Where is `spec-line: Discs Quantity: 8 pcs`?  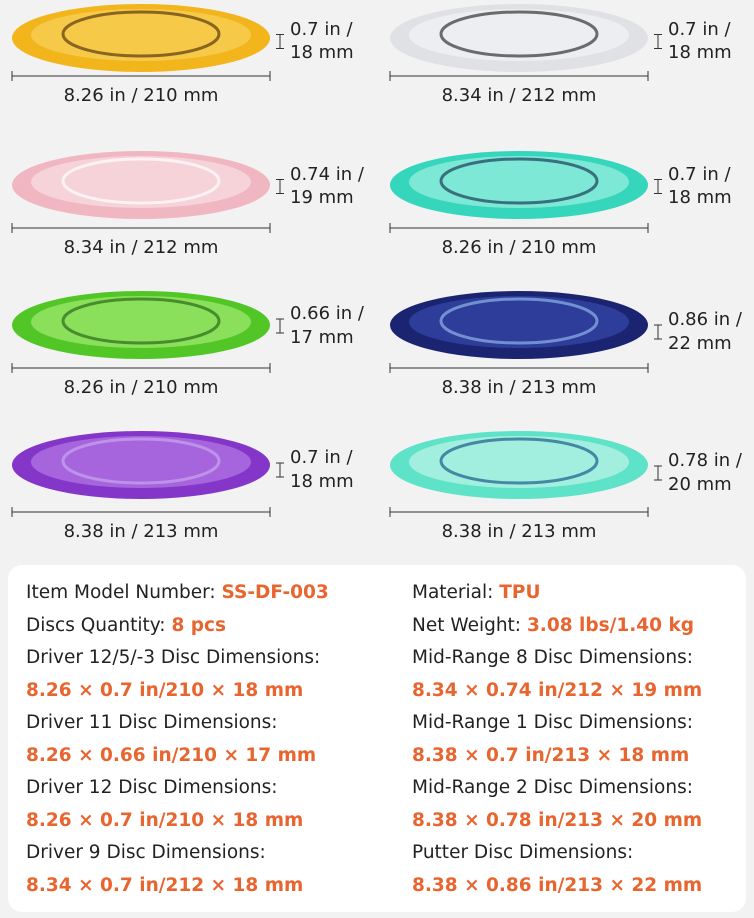 spec-line: Discs Quantity: 8 pcs is located at coordinates (177, 626).